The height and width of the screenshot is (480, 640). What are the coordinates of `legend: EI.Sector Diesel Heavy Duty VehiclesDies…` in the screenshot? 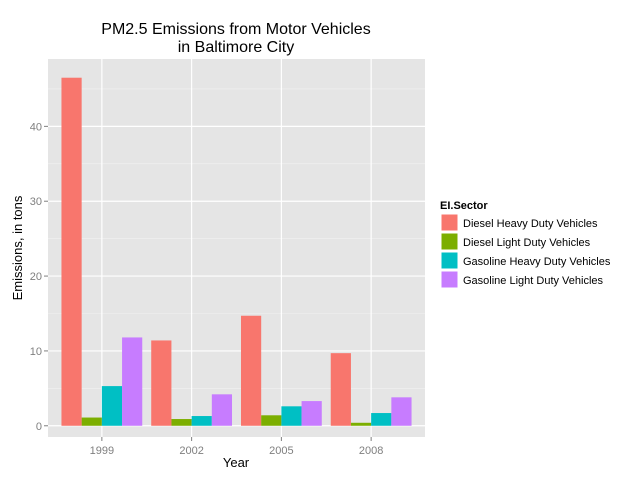 It's located at (525, 244).